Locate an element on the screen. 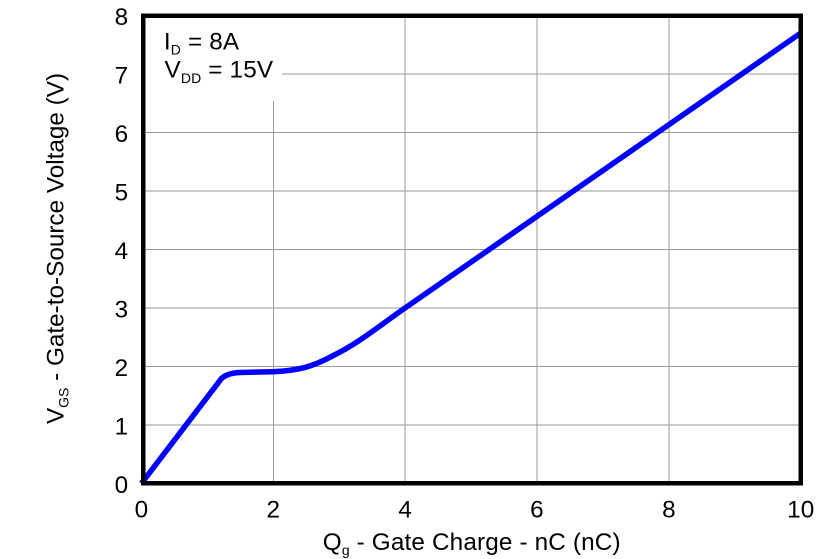 The height and width of the screenshot is (559, 839). svg-text:VGS - Gate-to-Source Voltage (: VGS - Gate-to-Source Voltage (V) is located at coordinates (57, 248).